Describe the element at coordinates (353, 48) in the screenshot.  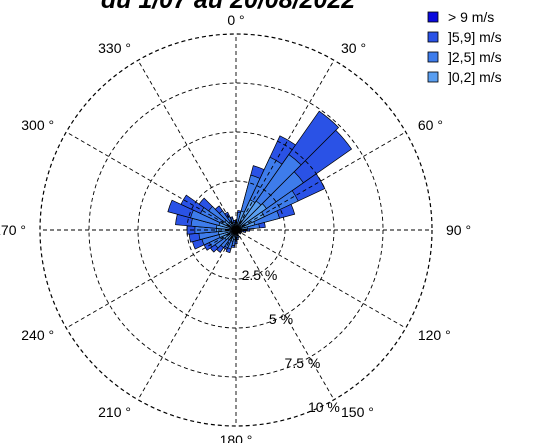
I see `angle-label-30: 30 °` at that location.